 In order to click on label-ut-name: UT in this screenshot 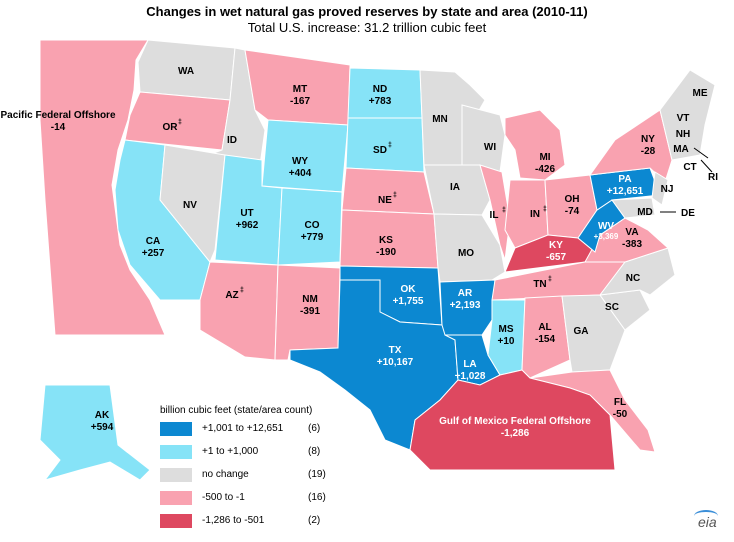, I will do `click(246, 213)`.